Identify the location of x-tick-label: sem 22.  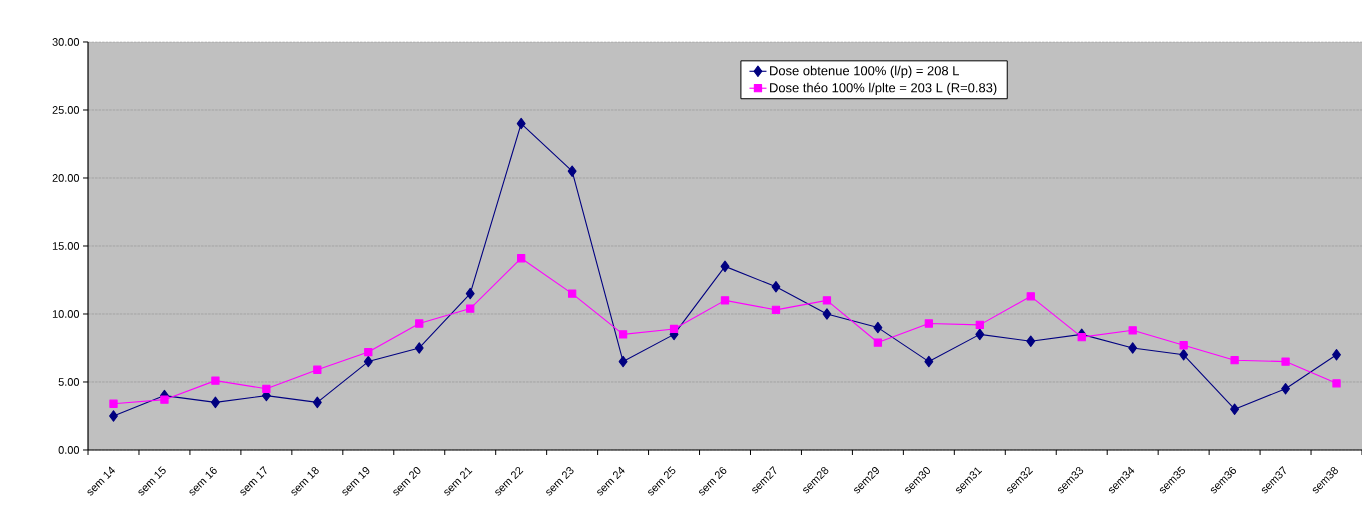
(509, 481).